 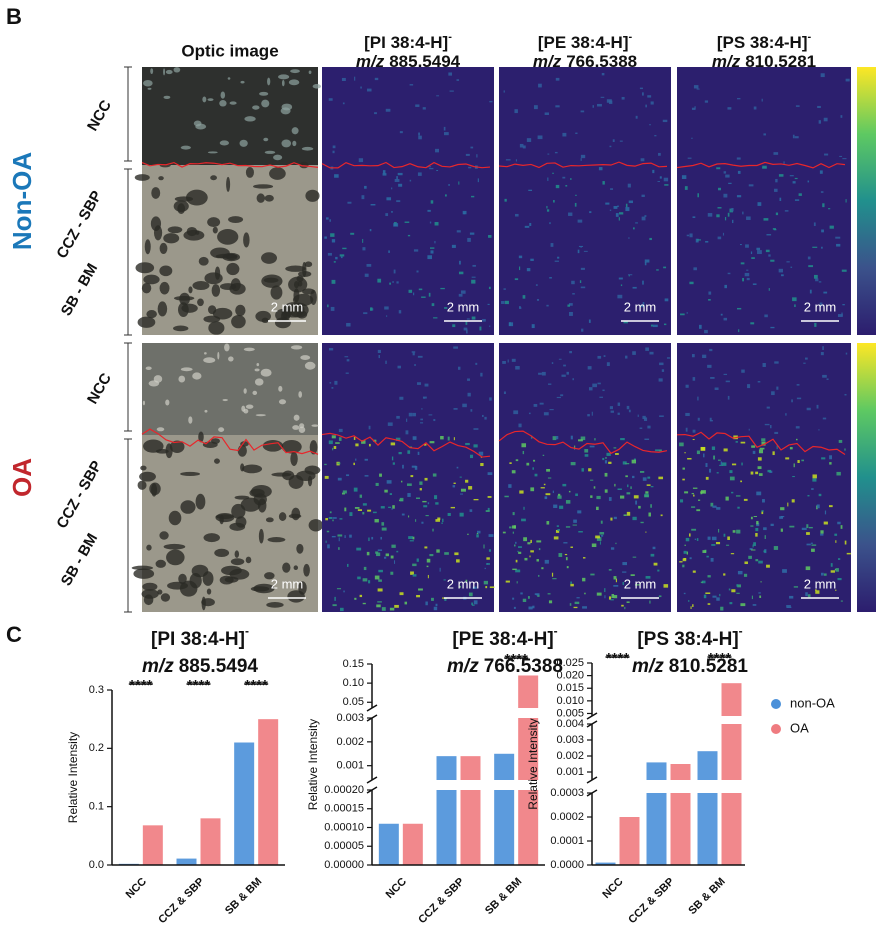 I want to click on y-tick-label: 0.3, so click(x=96, y=690).